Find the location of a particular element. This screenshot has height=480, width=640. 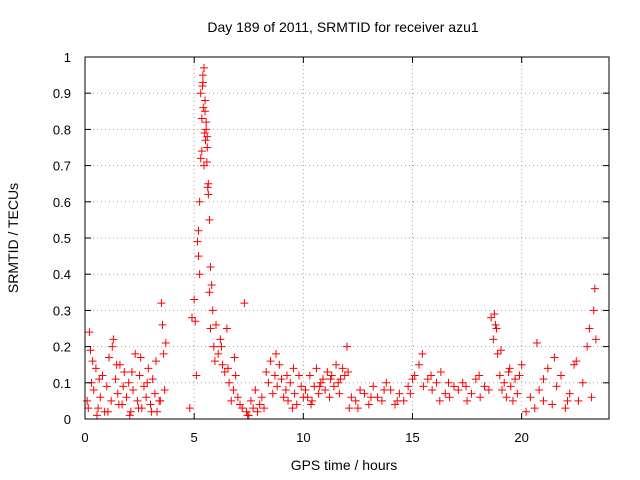

x-axis-label: GPS time / hours is located at coordinates (344, 465).